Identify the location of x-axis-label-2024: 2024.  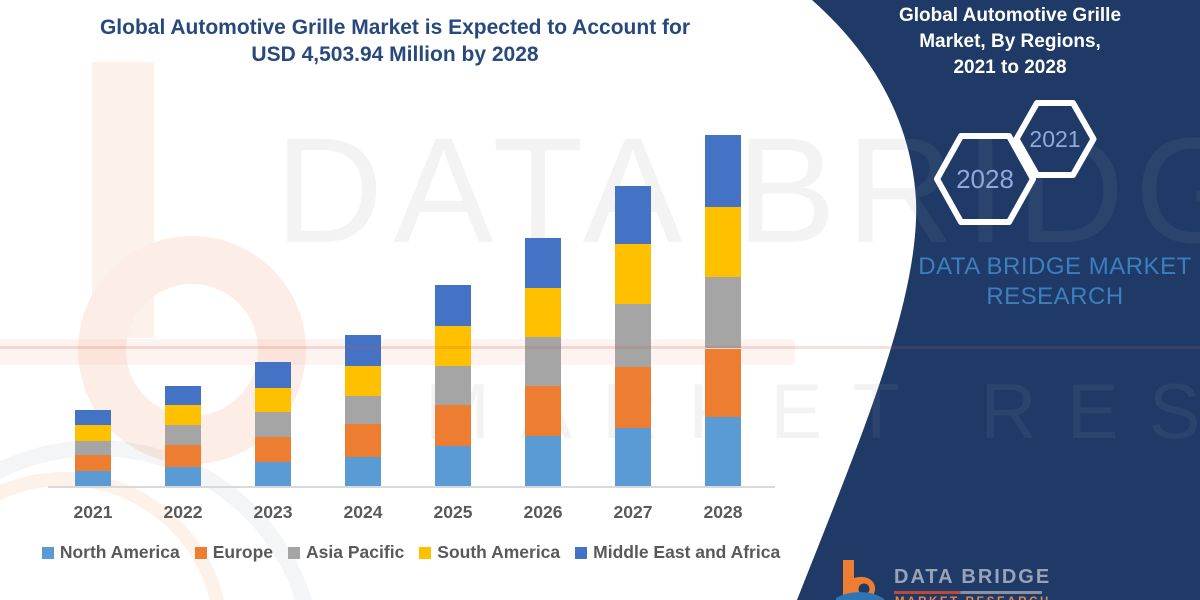
(363, 512).